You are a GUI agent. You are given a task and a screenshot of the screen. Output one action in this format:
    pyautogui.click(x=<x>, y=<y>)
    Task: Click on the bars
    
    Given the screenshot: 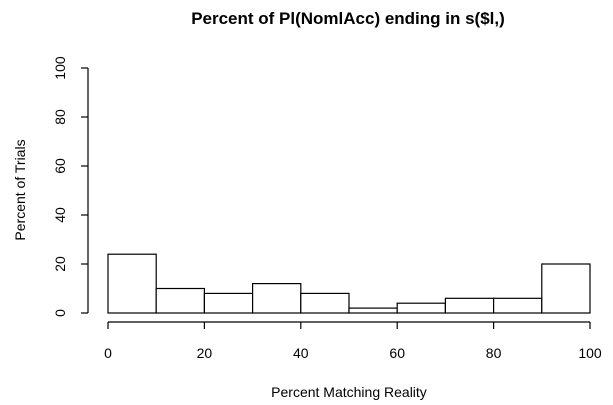 What is the action you would take?
    pyautogui.click(x=349, y=283)
    